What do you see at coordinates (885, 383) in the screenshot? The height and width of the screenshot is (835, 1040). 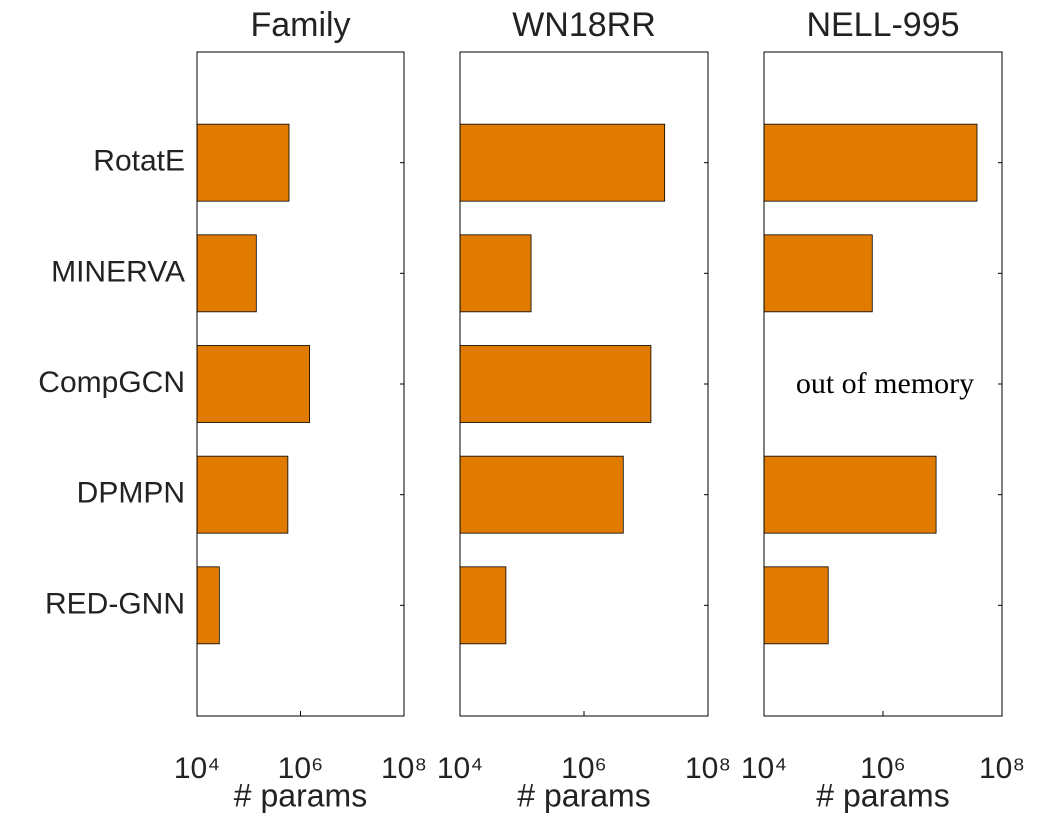 I see `annotation: out of memory` at bounding box center [885, 383].